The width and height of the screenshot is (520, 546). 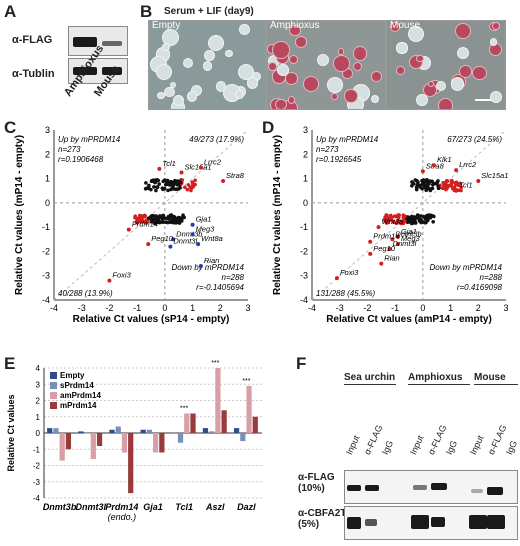 I want to click on y-tick-label: 0, so click(x=47, y=203).